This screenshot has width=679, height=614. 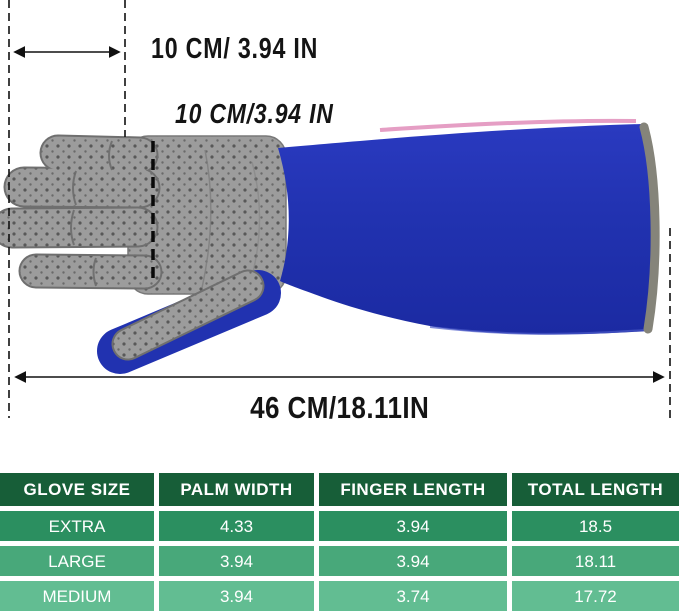 I want to click on cuff-bottom-highlight, so click(x=537, y=330).